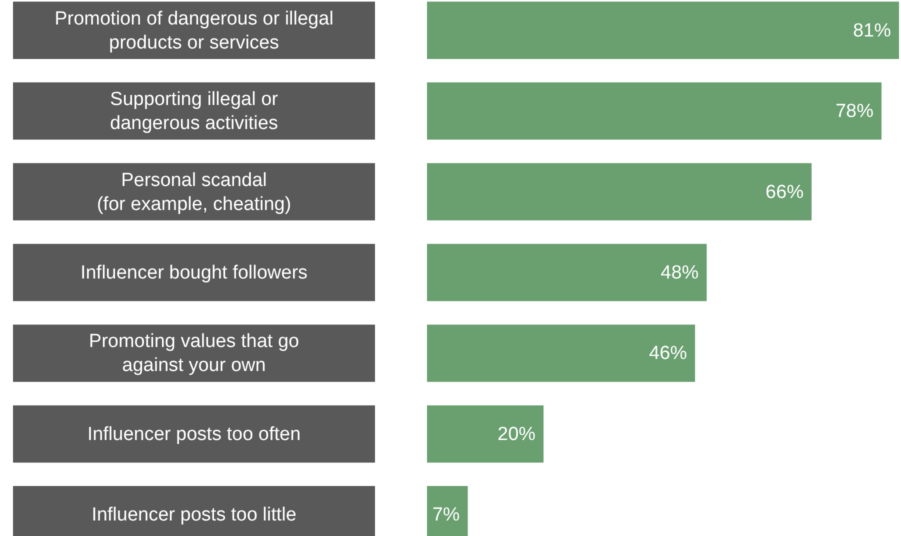  I want to click on data-label: 20%, so click(517, 434).